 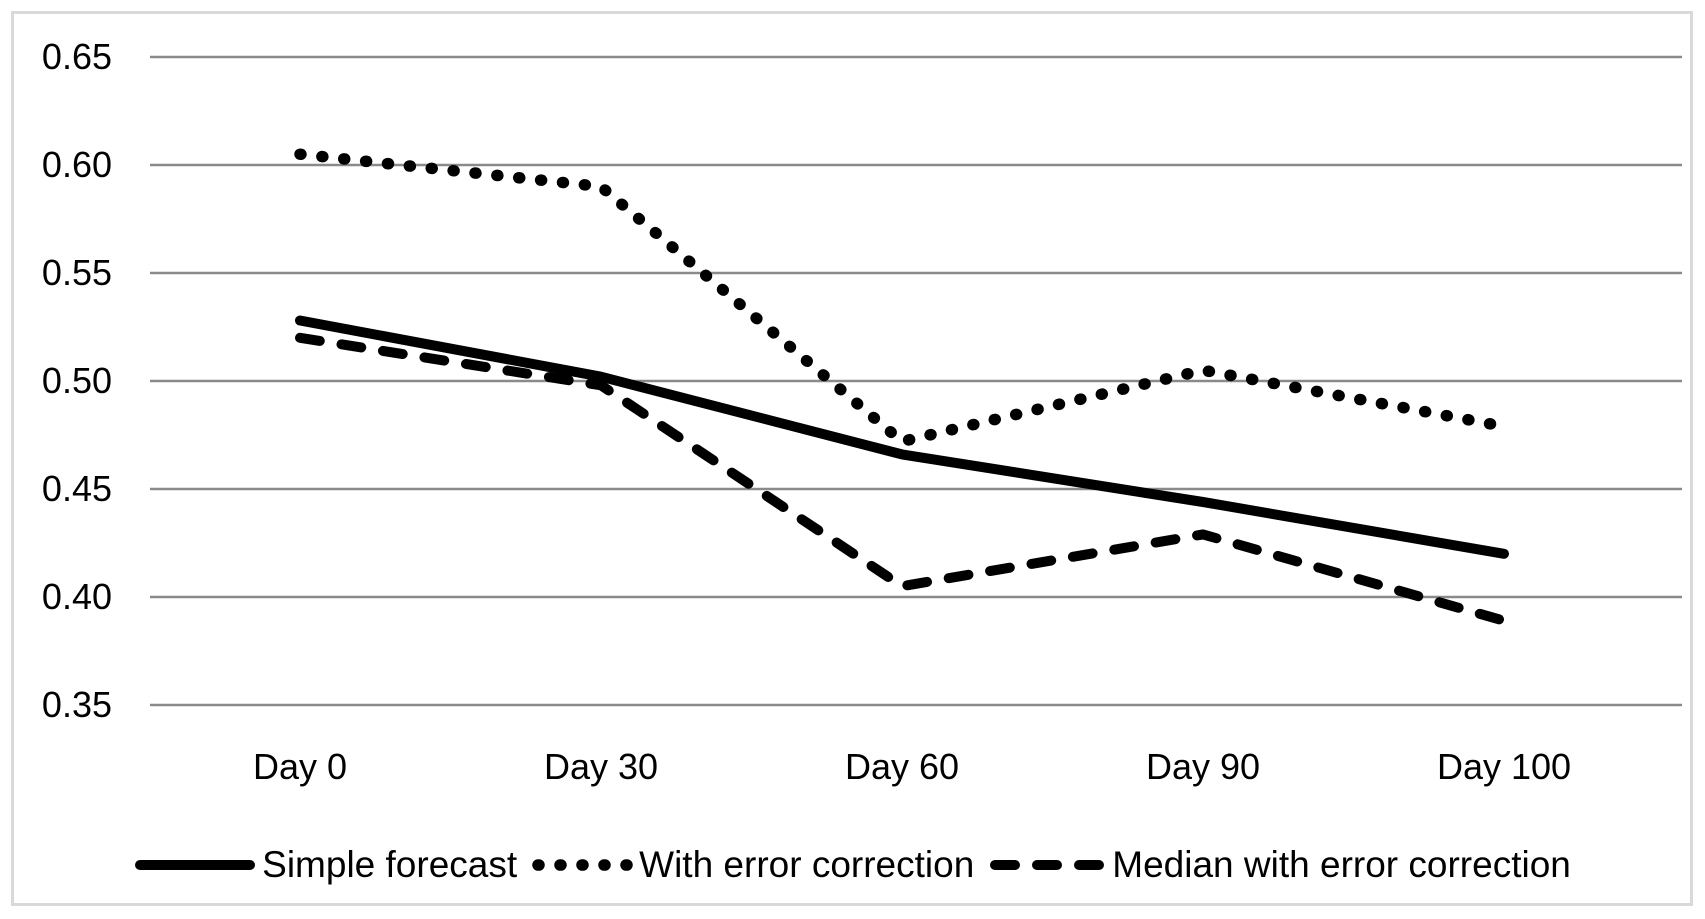 I want to click on legend-swatch-dashed-line, so click(x=1047, y=865).